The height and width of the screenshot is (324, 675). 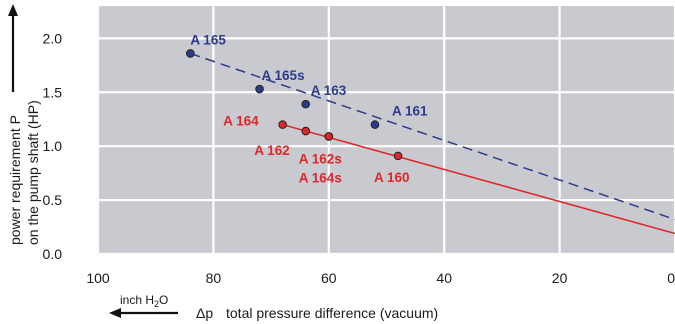 I want to click on y-tick-label: 0.5, so click(x=53, y=200).